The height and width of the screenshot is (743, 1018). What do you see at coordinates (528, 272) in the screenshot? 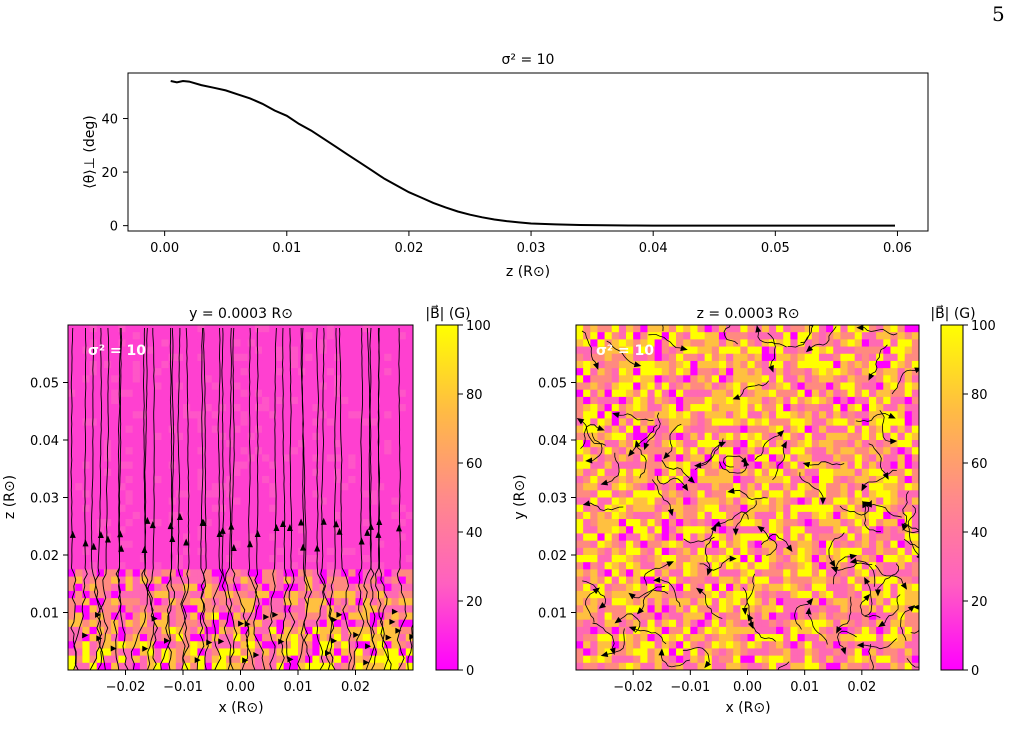
I see `x-axis-label: z (R⊙)` at bounding box center [528, 272].